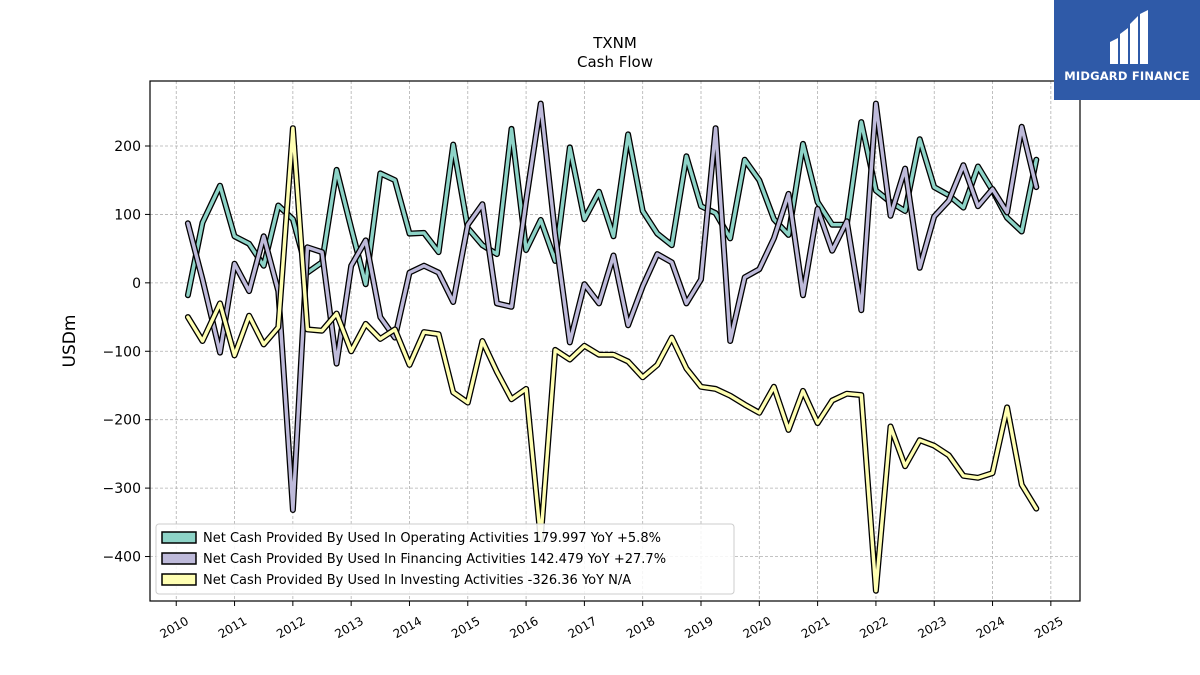  I want to click on y-ticks: 200 100 0 −100 −200 −300 −400, so click(126, 352).